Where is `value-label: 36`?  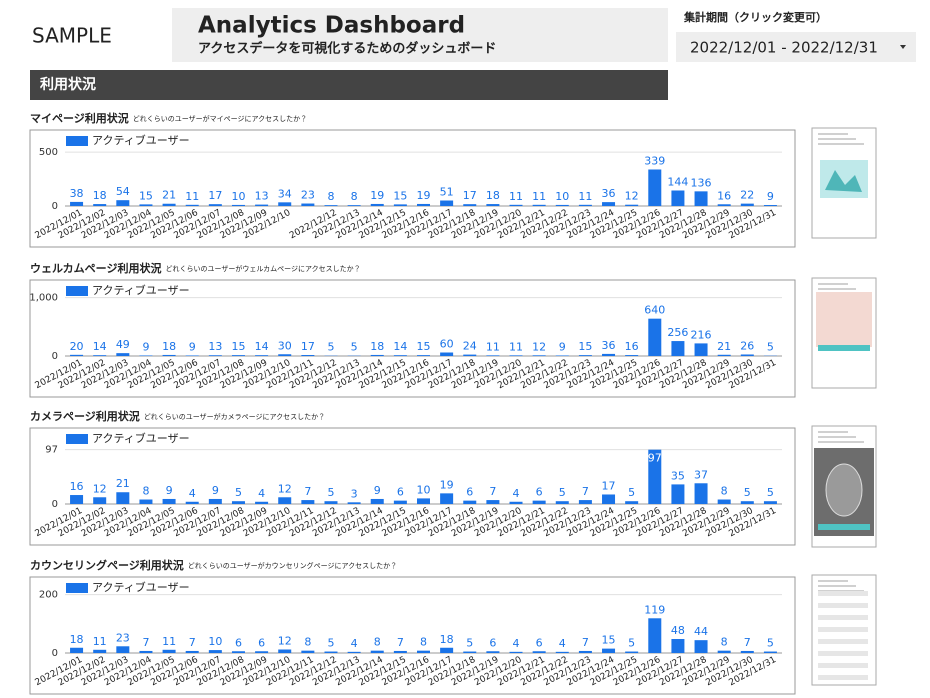
value-label: 36 is located at coordinates (609, 345).